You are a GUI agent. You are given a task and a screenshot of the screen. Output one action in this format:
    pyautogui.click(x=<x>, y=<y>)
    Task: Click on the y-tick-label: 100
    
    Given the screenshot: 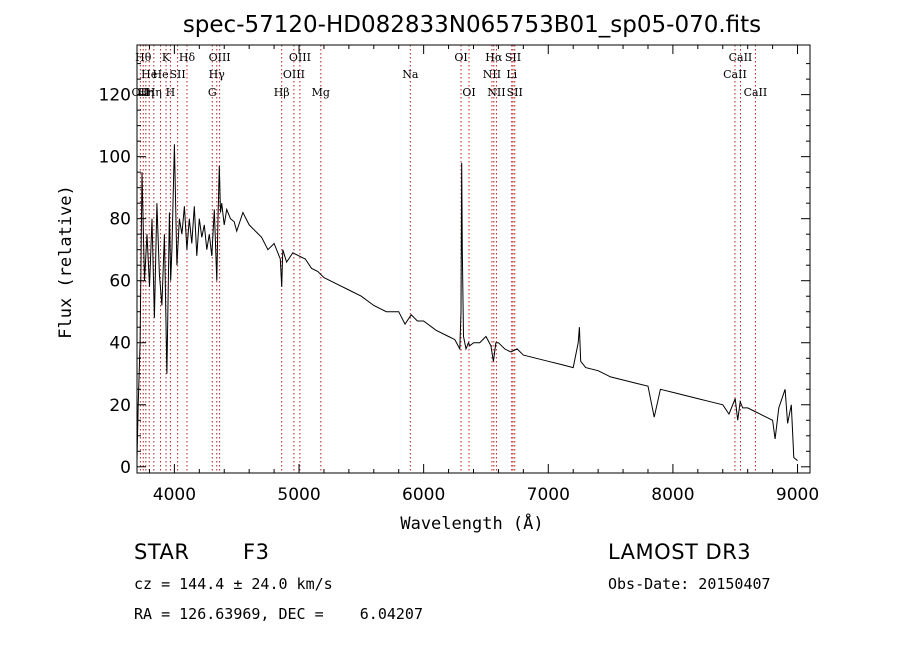 What is the action you would take?
    pyautogui.click(x=115, y=158)
    